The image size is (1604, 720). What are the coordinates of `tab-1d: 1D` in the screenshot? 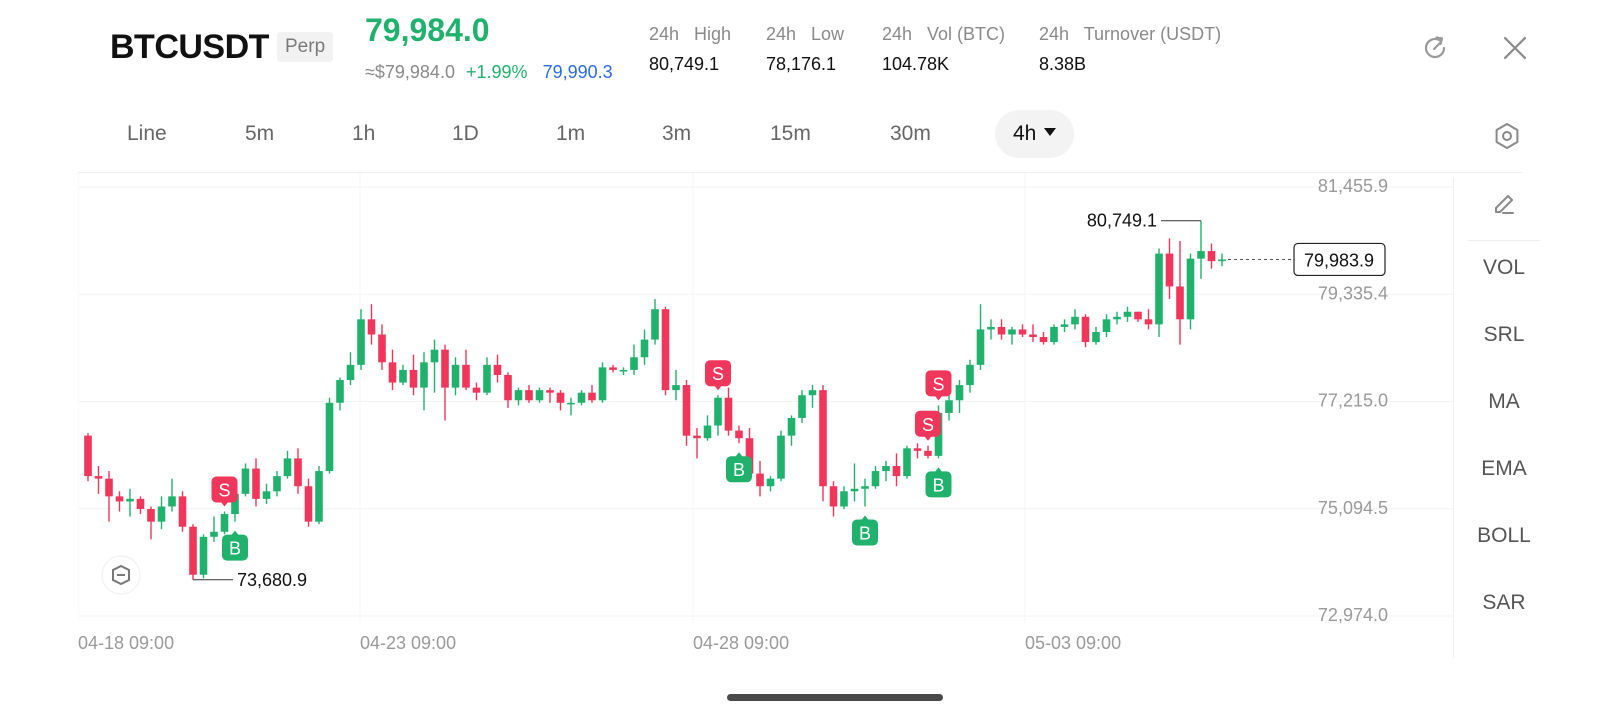 It's located at (465, 133).